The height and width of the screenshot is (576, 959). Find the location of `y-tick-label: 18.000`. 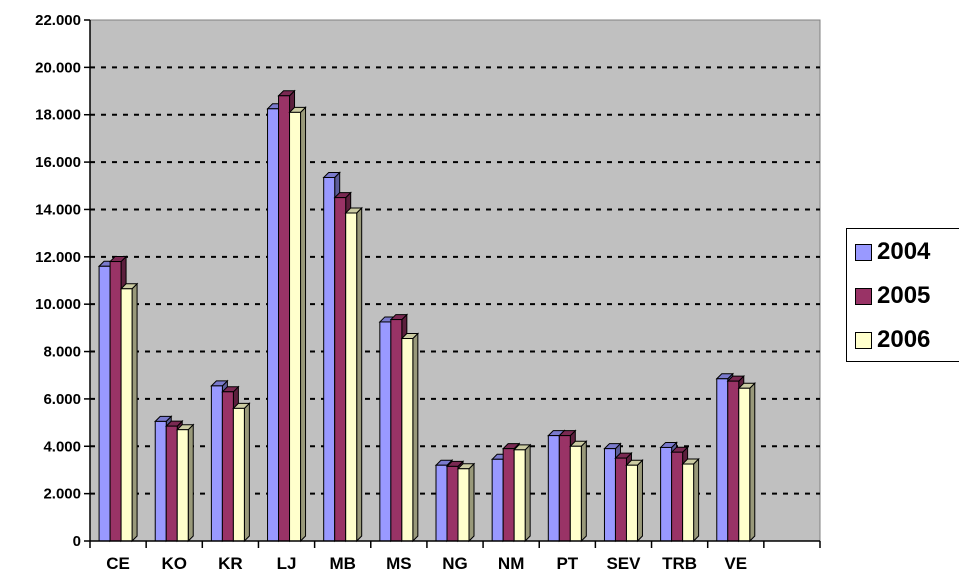

y-tick-label: 18.000 is located at coordinates (58, 115).